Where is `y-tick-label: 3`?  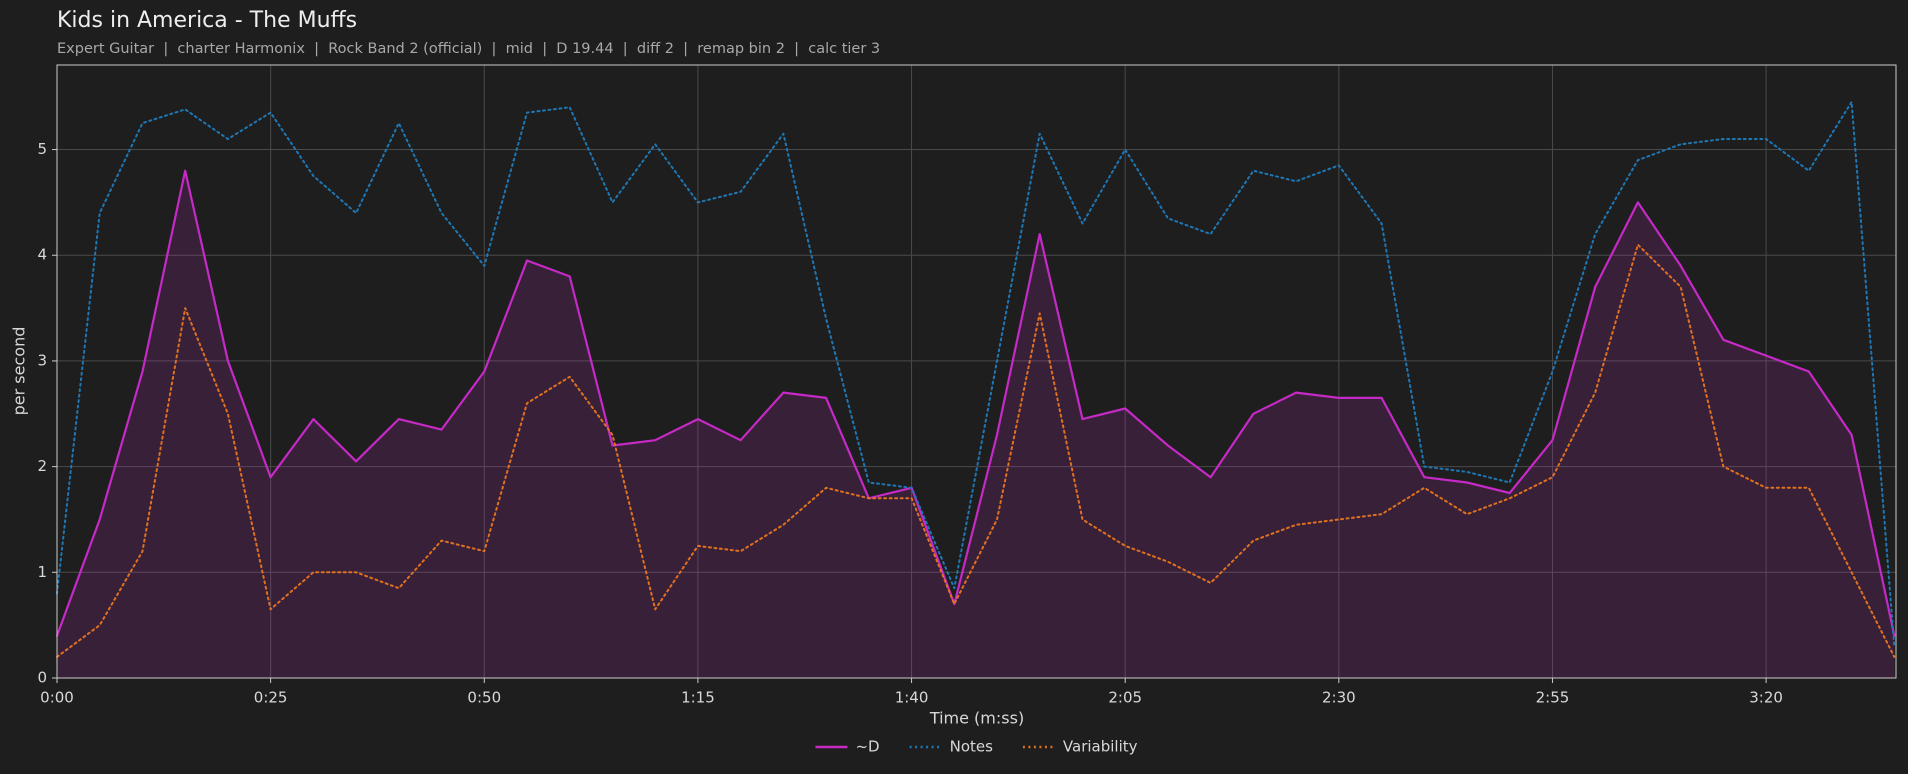
y-tick-label: 3 is located at coordinates (42, 360).